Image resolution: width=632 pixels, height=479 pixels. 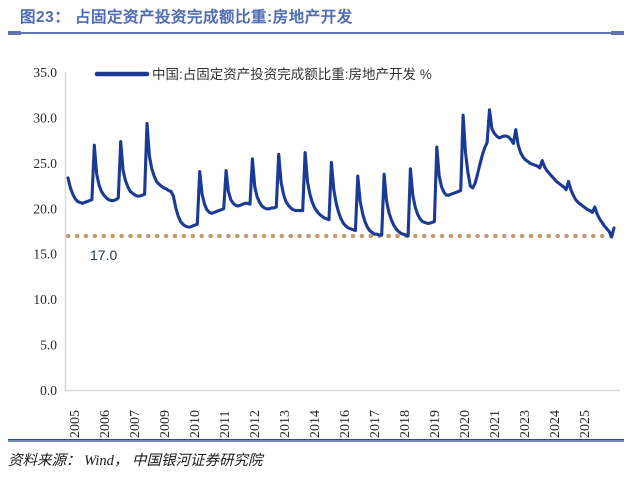 I want to click on y-axis-tick-label: 35.0, so click(x=45, y=72).